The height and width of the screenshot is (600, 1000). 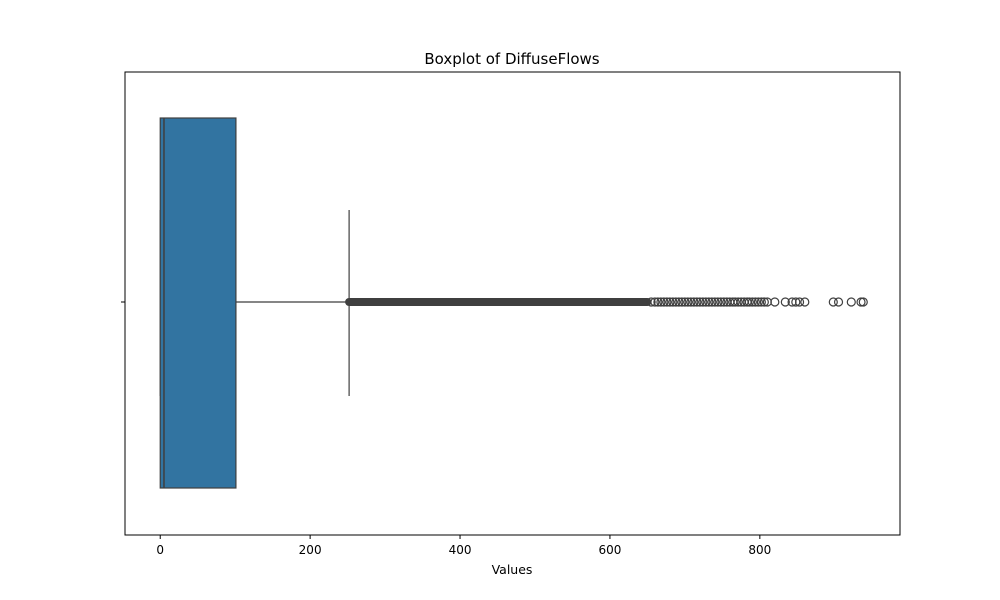 I want to click on x-axis-label: Values, so click(x=512, y=569).